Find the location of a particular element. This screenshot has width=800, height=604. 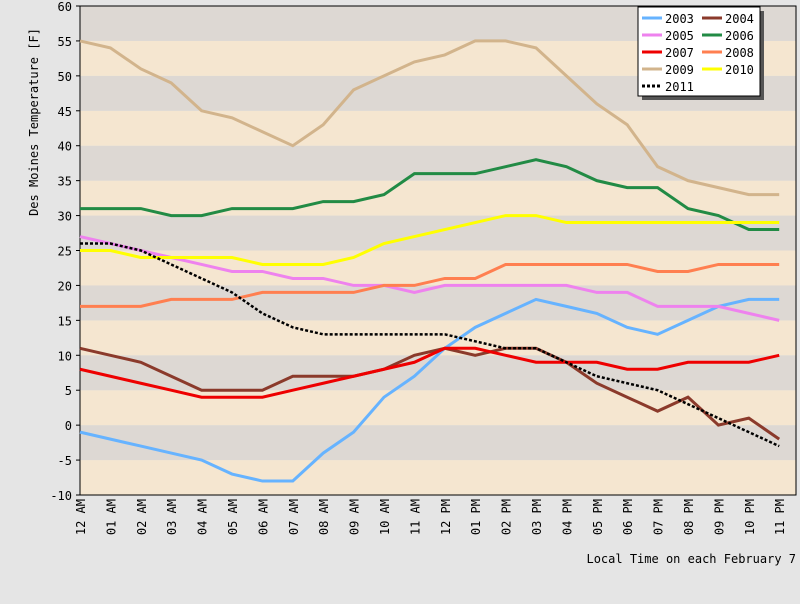

legend-label: 2011 is located at coordinates (679, 87).